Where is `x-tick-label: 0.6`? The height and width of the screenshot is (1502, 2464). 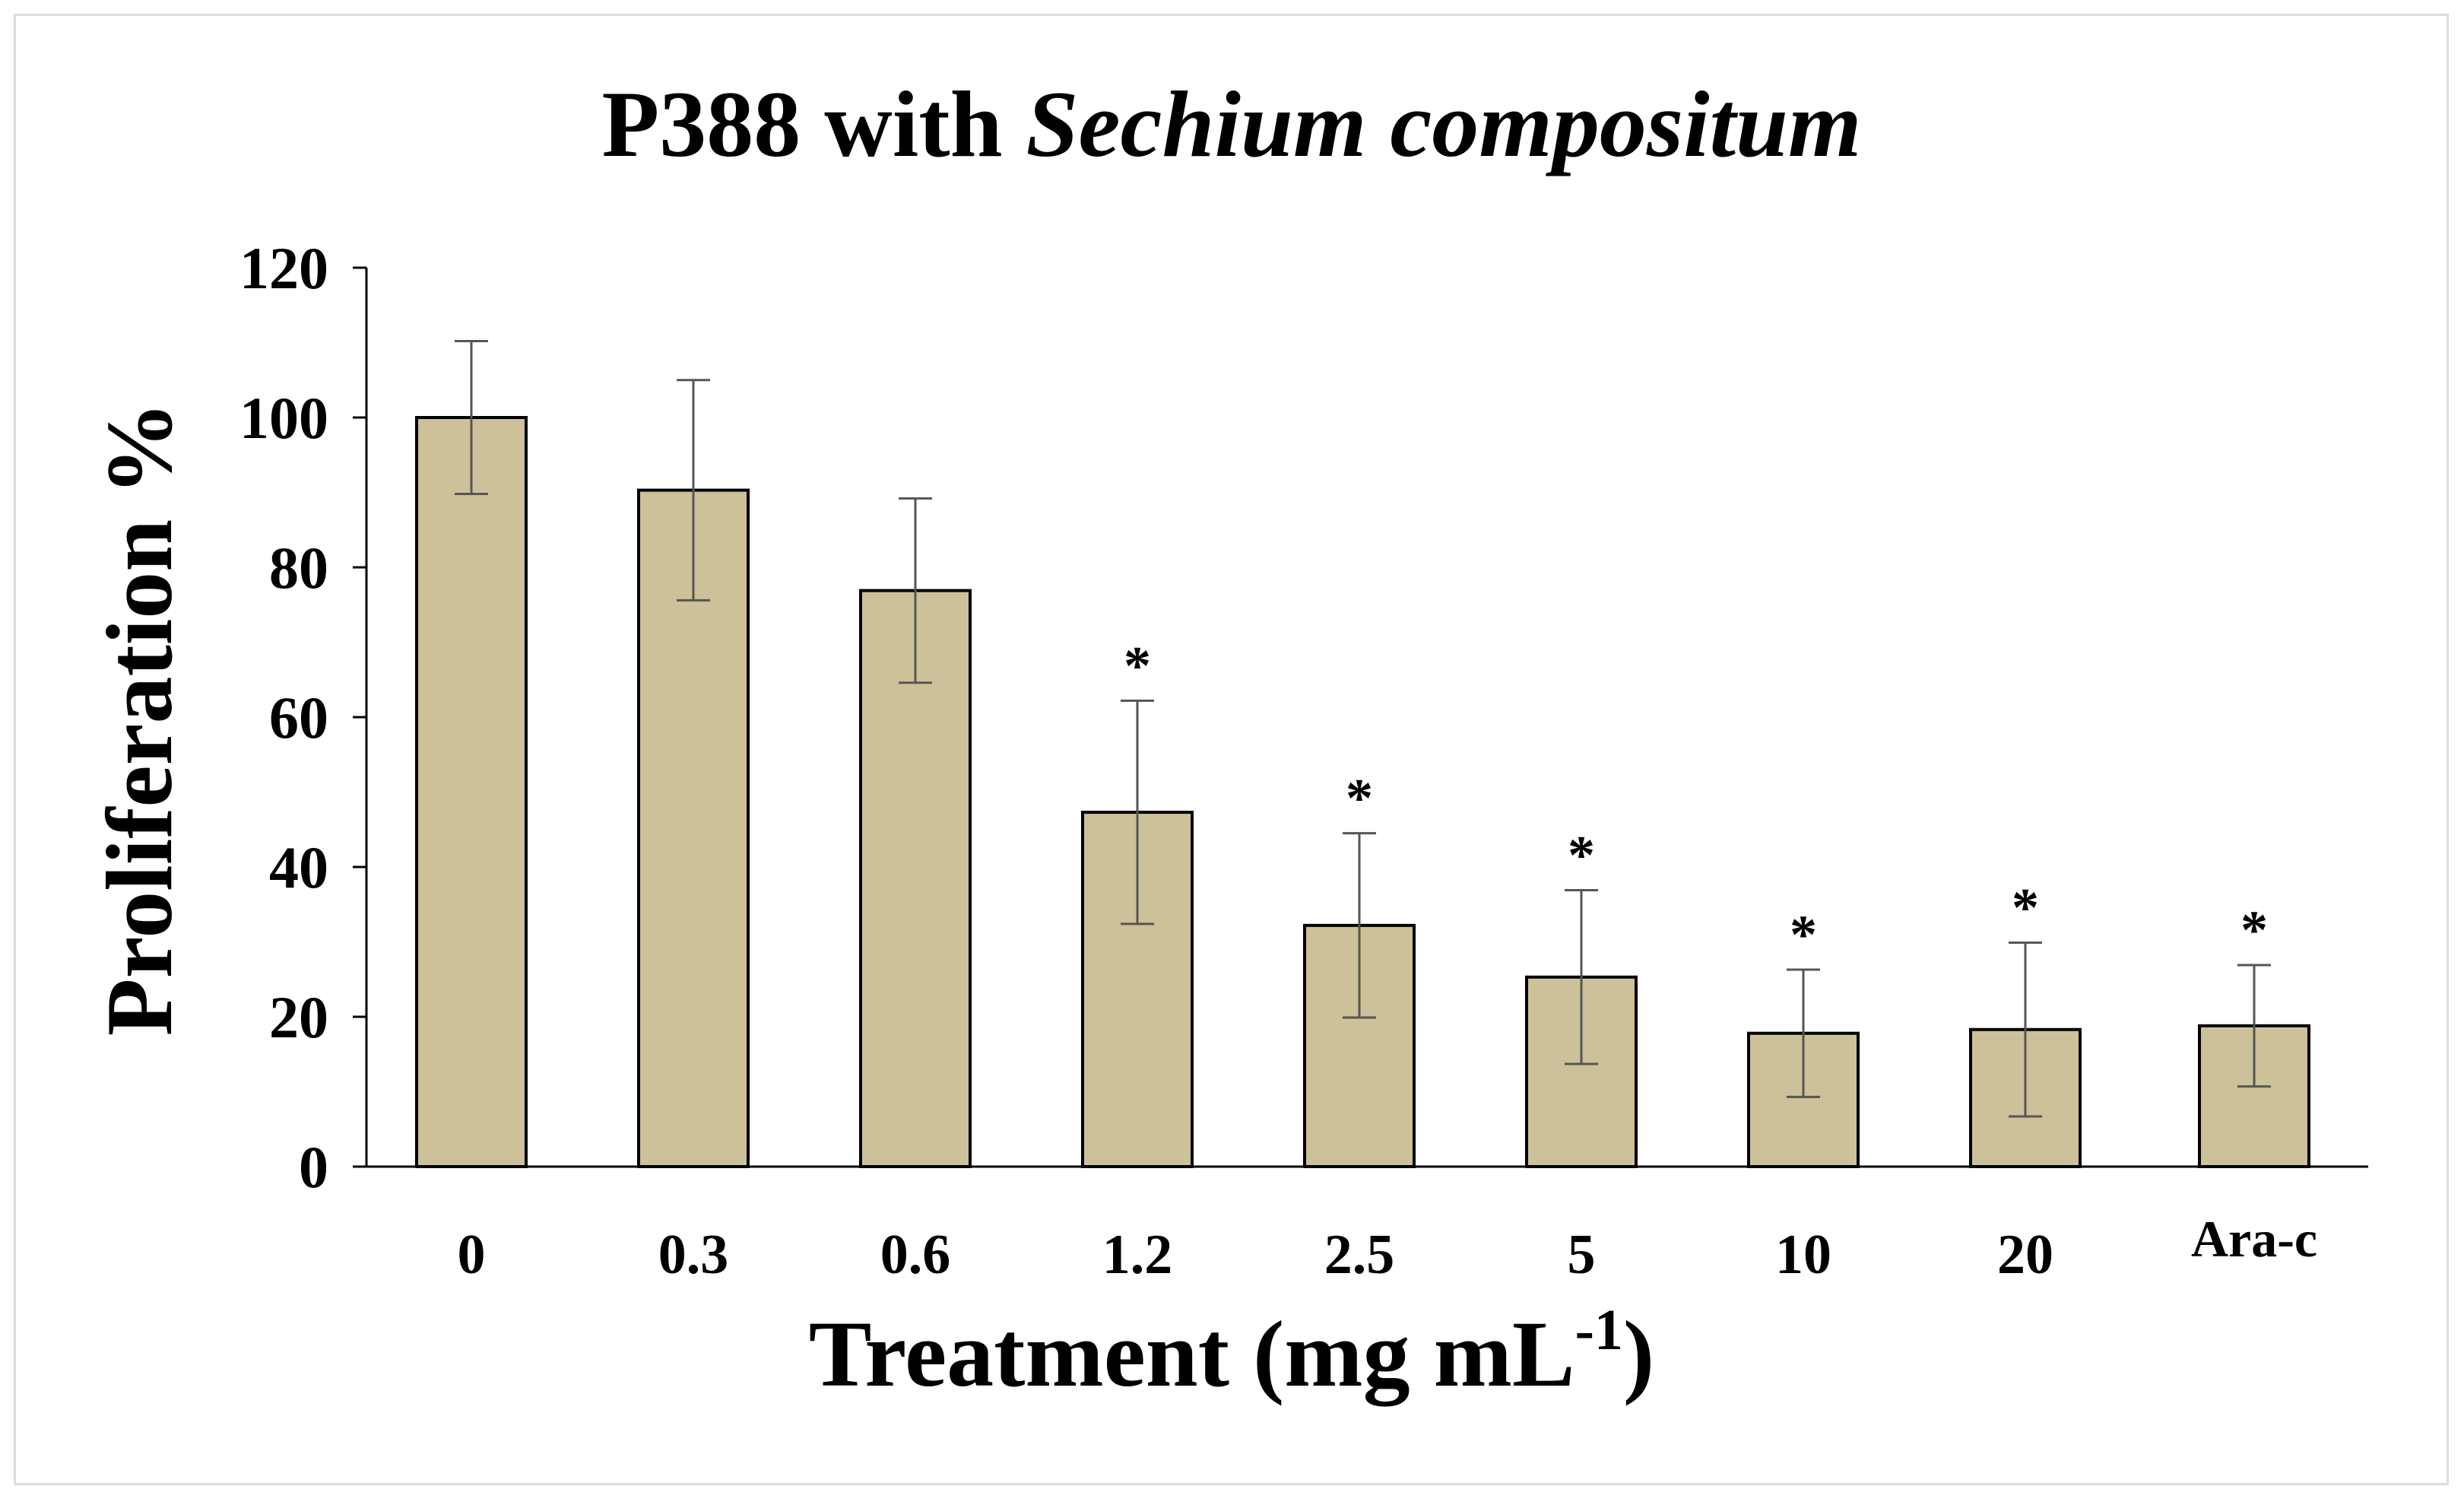
x-tick-label: 0.6 is located at coordinates (915, 1255).